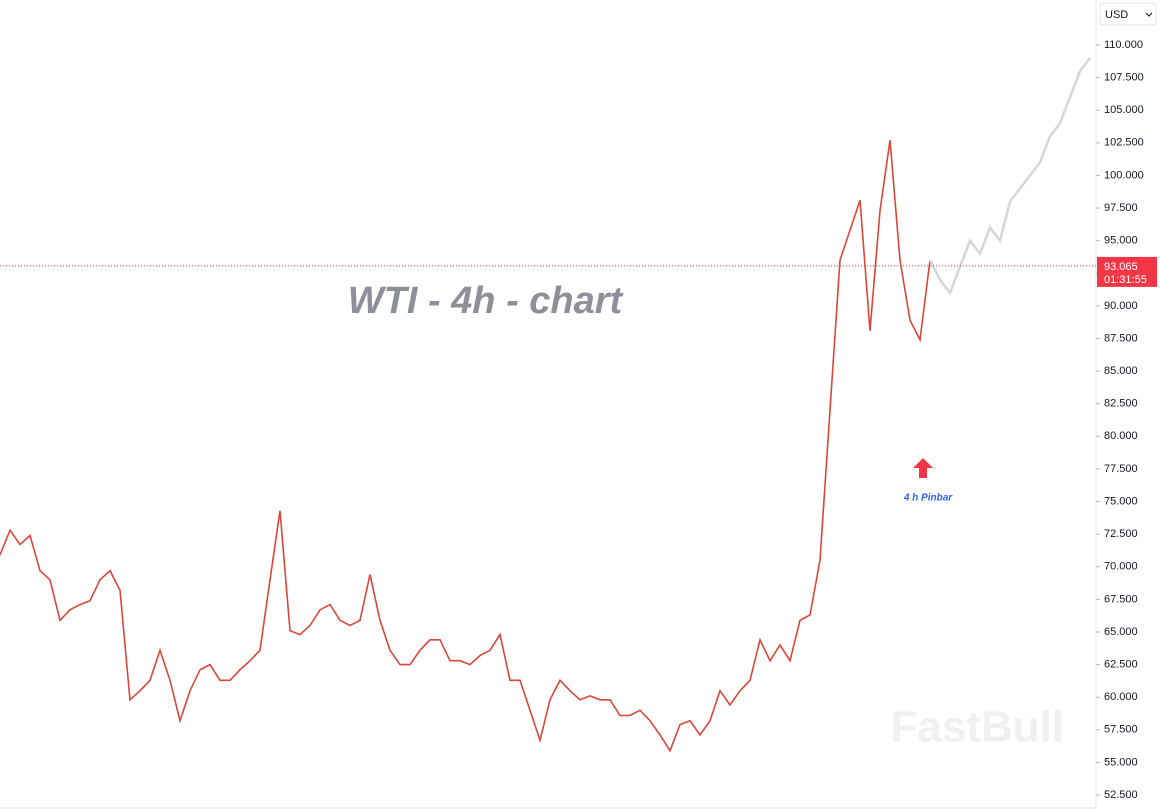 The width and height of the screenshot is (1160, 809). What do you see at coordinates (1121, 534) in the screenshot?
I see `y-tick-label: 72.500` at bounding box center [1121, 534].